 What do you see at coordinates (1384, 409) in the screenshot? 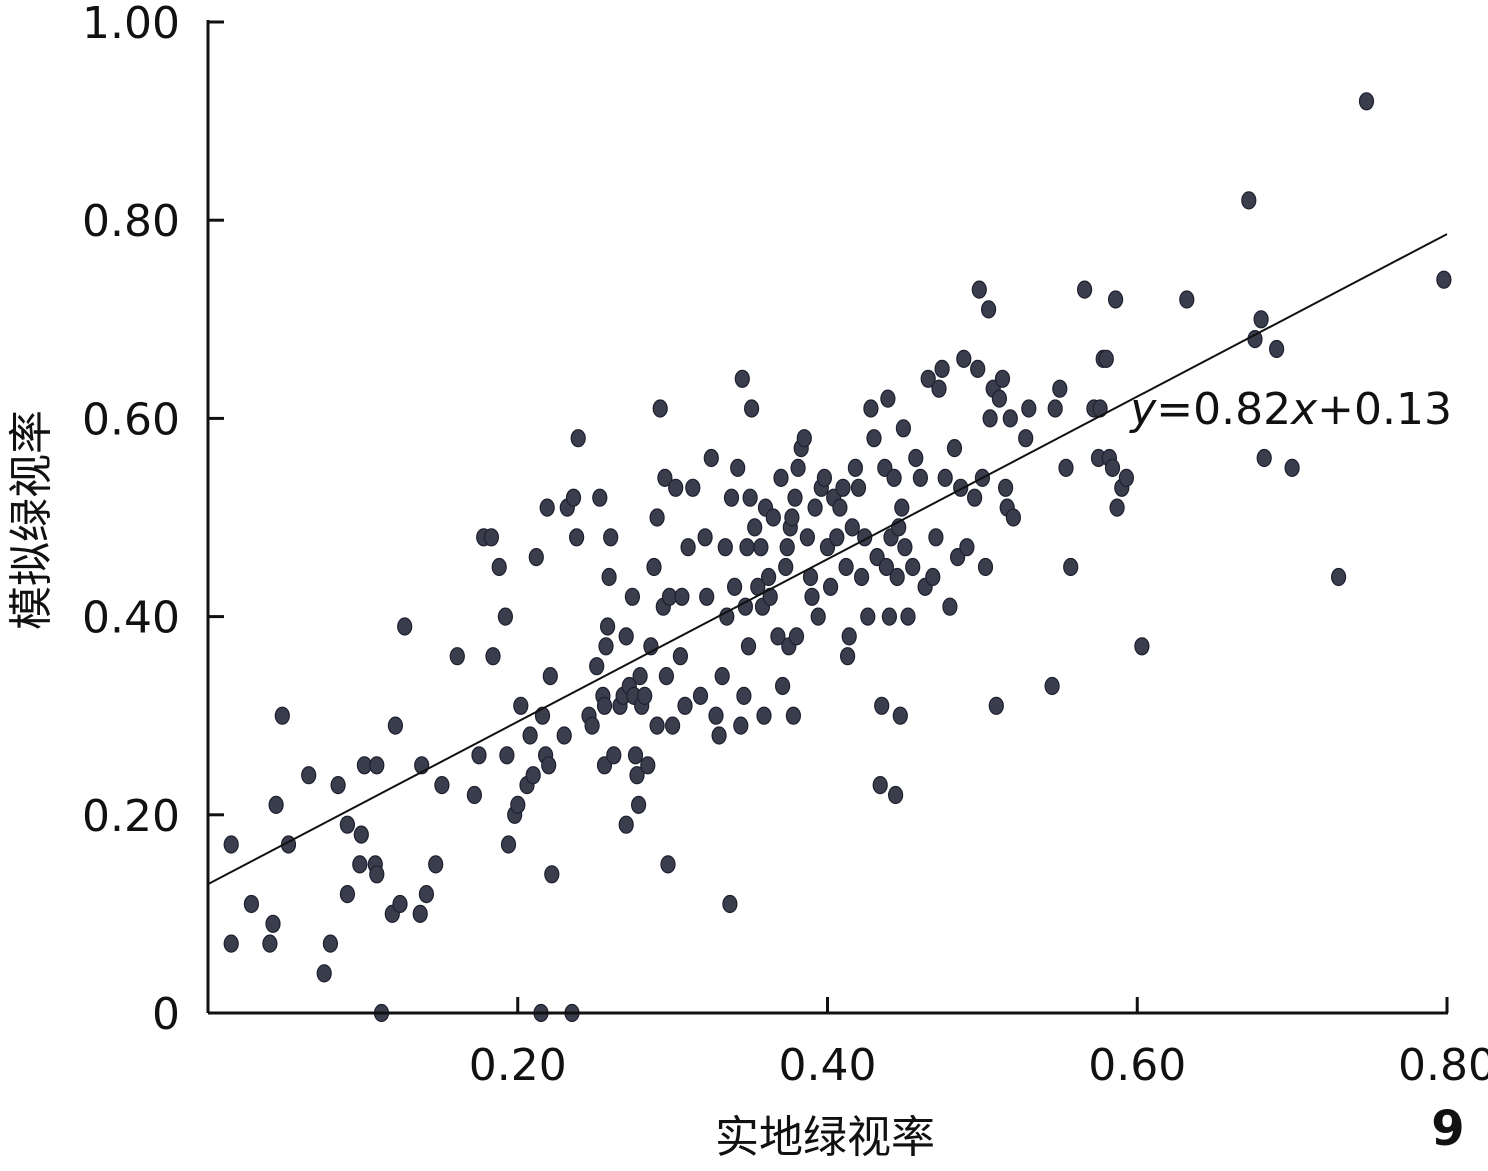
I see `equation-intercept: +0.13` at bounding box center [1384, 409].